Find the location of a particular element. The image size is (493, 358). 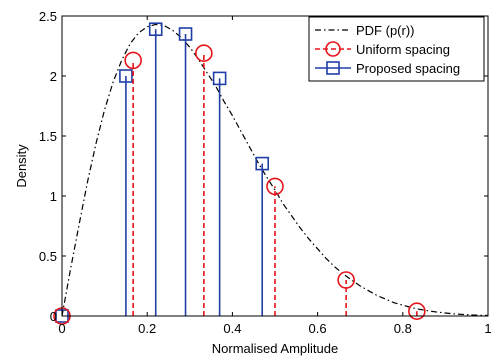

legend-entry-pdf: PDF (p(r)) is located at coordinates (365, 30).